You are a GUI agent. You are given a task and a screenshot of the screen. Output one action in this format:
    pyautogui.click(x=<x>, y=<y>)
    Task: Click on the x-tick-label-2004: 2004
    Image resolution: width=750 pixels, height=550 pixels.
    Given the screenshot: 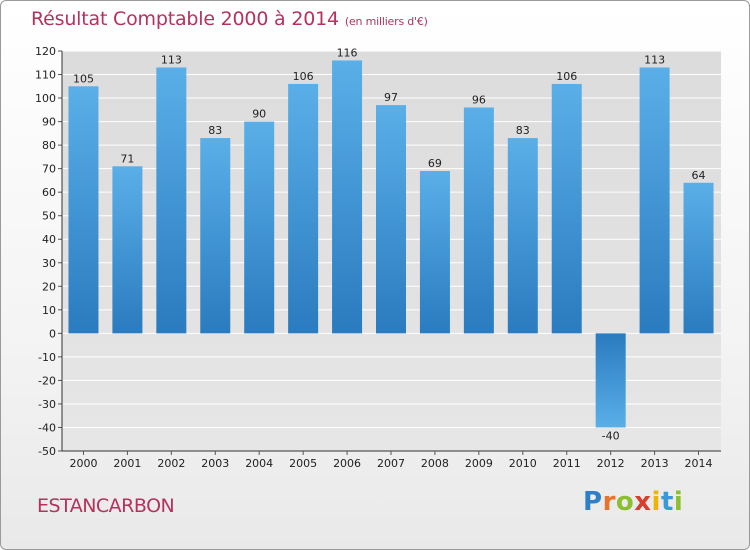 What is the action you would take?
    pyautogui.click(x=259, y=463)
    